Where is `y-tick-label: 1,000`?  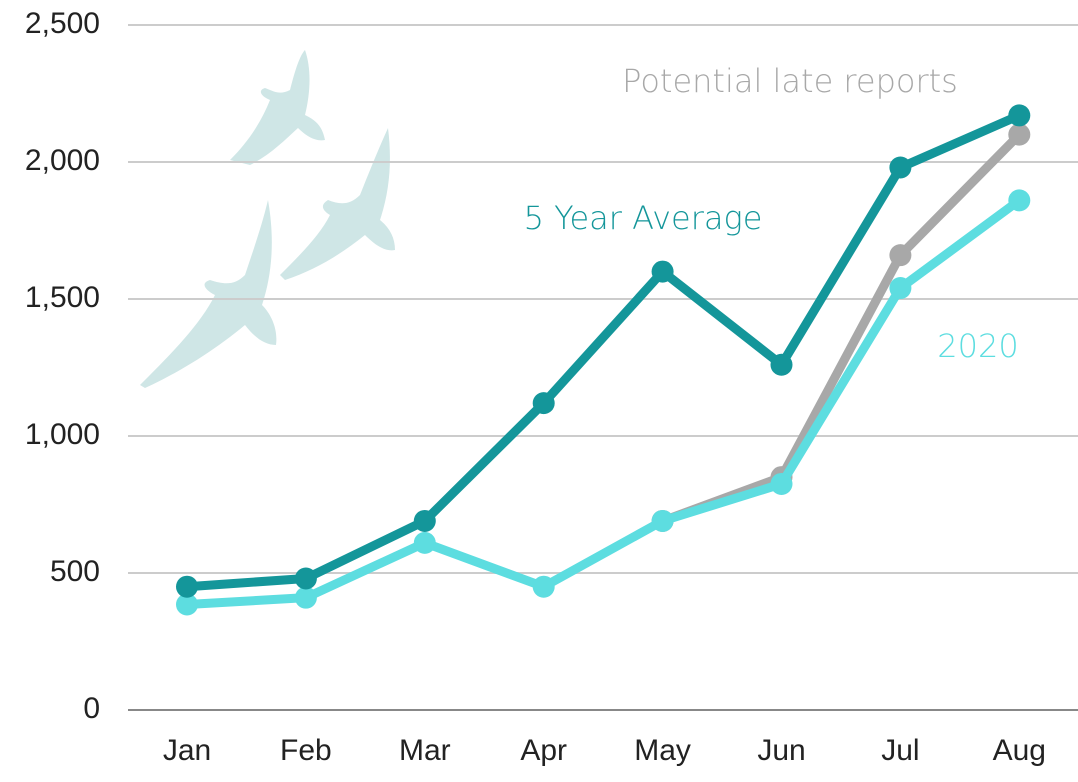
y-tick-label: 1,000 is located at coordinates (62, 434).